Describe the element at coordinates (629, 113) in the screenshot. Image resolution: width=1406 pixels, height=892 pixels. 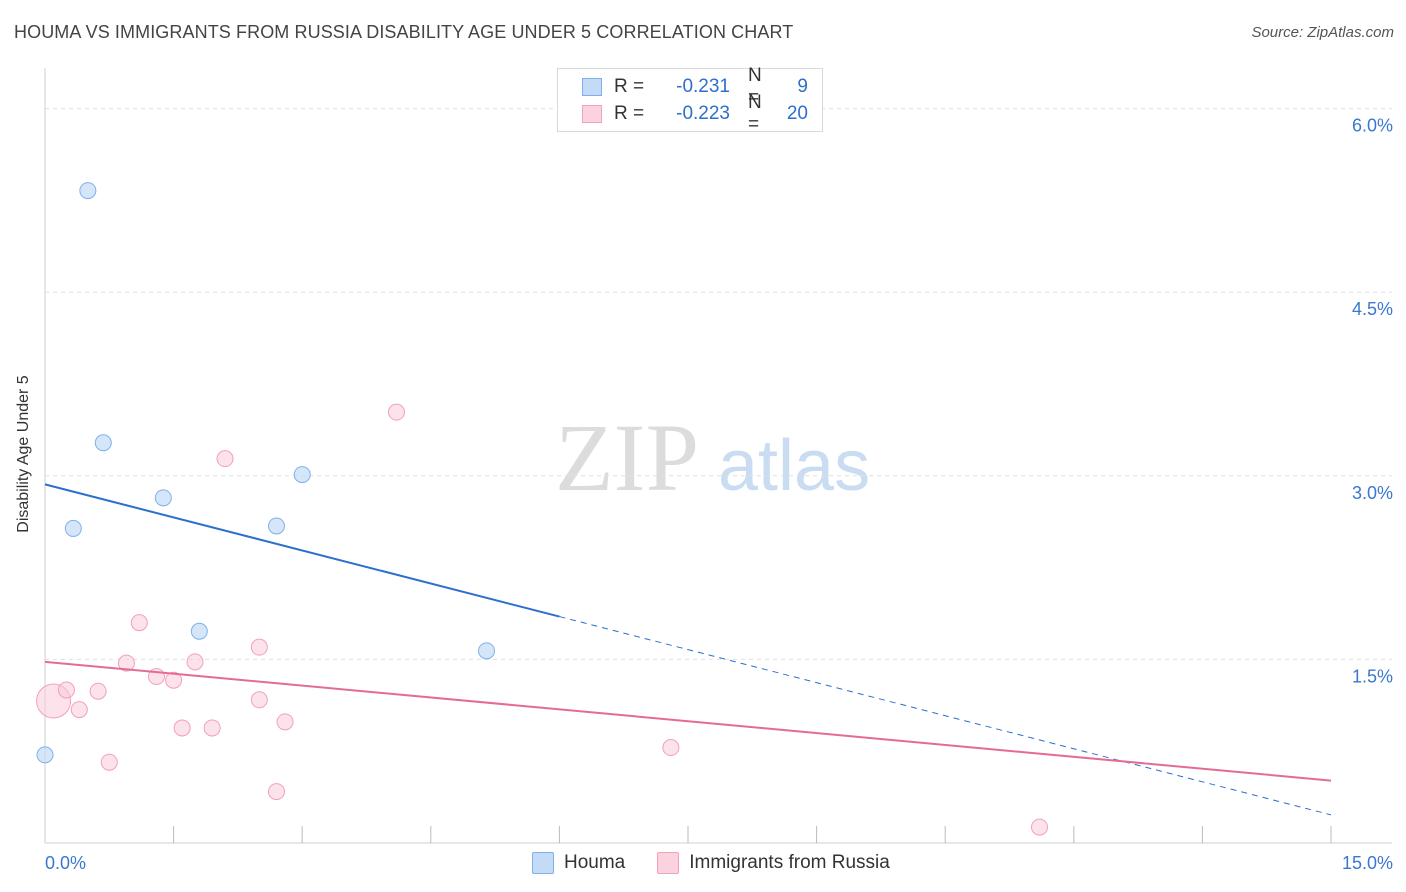
I see `russia-r-label: R =` at that location.